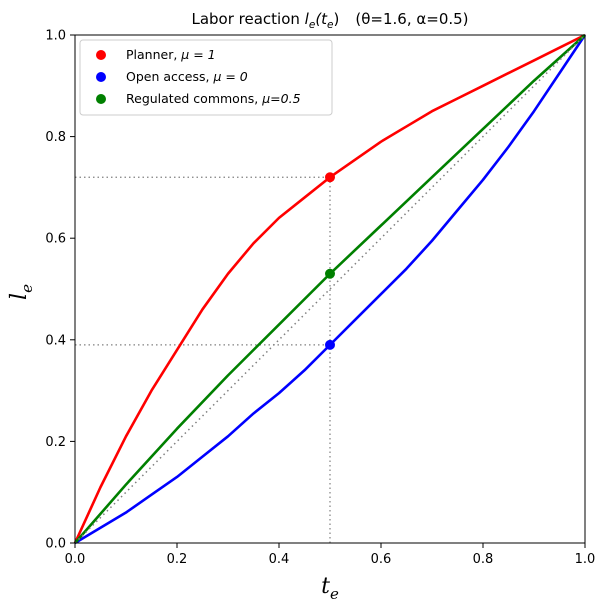 The height and width of the screenshot is (609, 608). What do you see at coordinates (483, 559) in the screenshot?
I see `x-tick-label: 0.8` at bounding box center [483, 559].